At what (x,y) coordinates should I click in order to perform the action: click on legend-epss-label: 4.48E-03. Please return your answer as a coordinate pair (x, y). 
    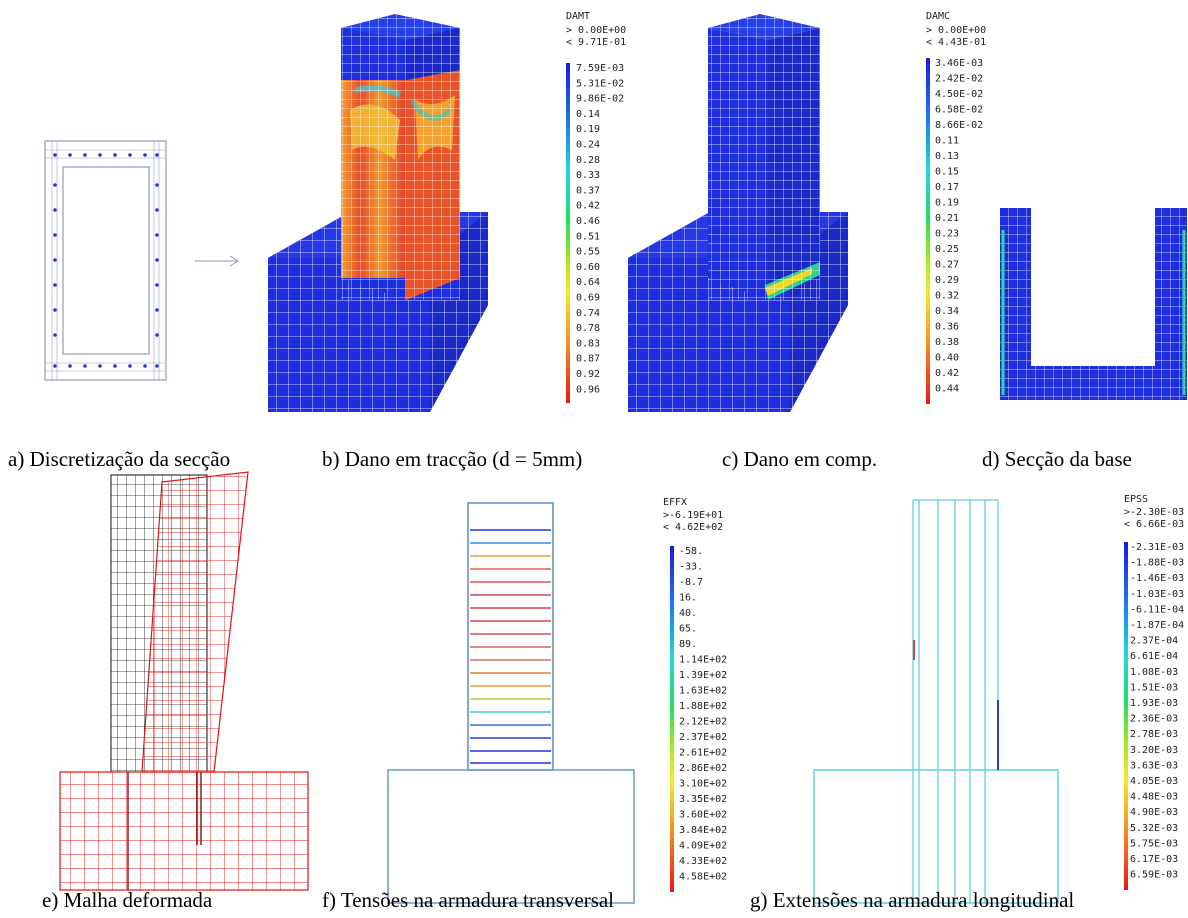
    Looking at the image, I should click on (1154, 797).